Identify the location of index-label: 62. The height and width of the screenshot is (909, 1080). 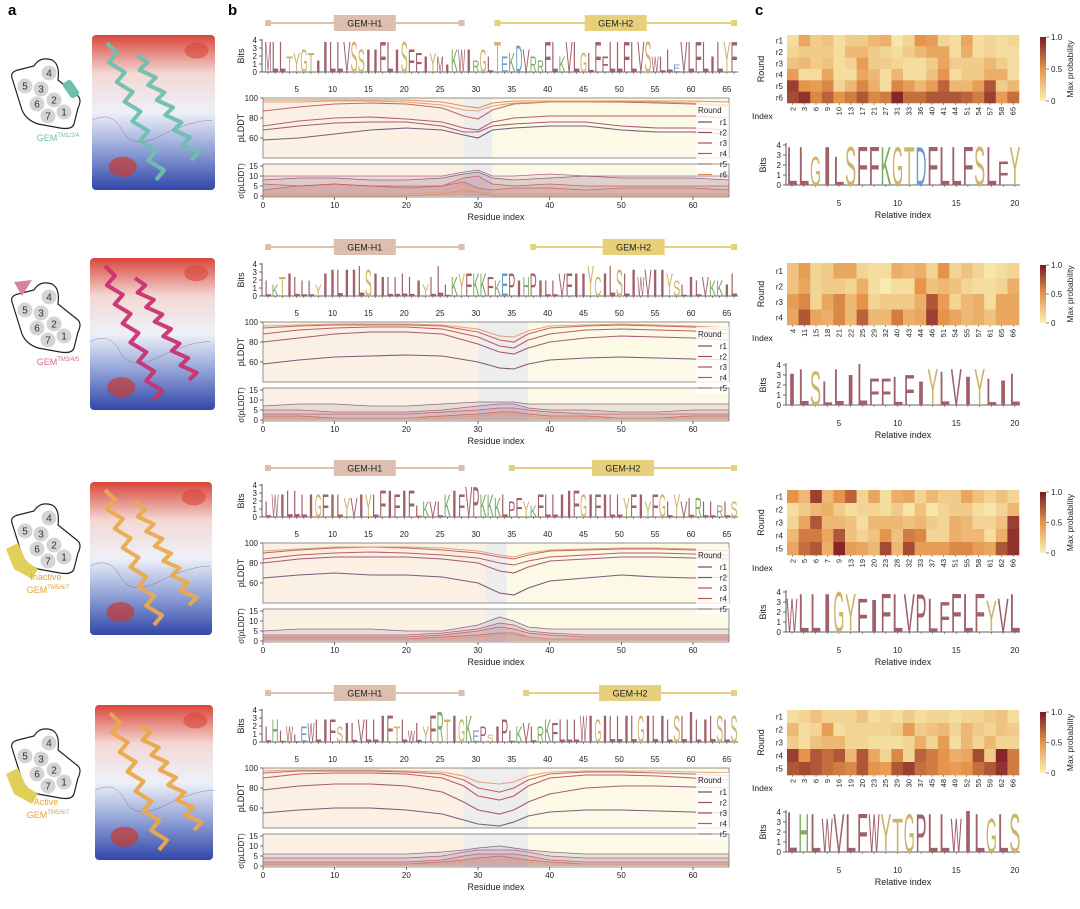
(1001, 563).